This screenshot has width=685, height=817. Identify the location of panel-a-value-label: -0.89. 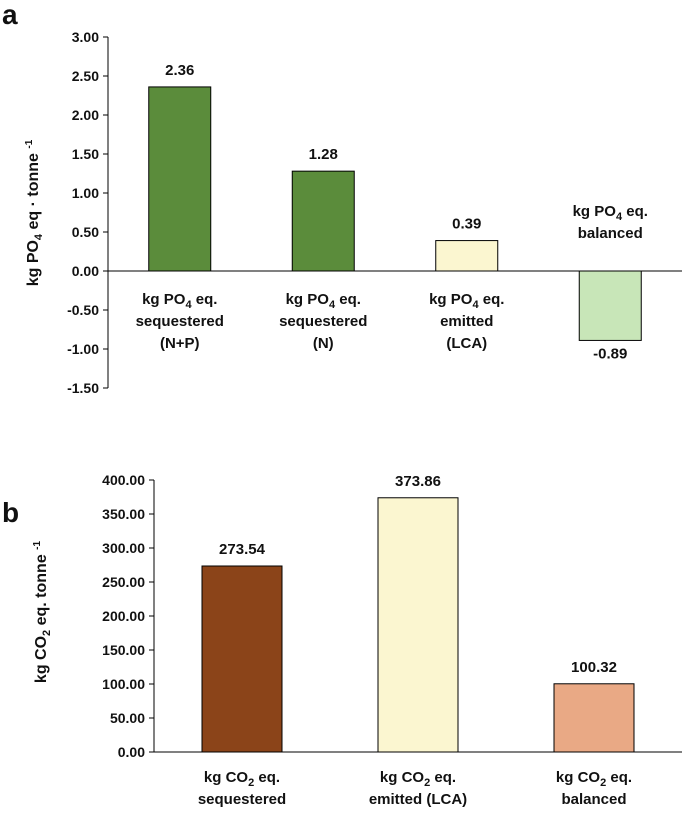
(610, 353).